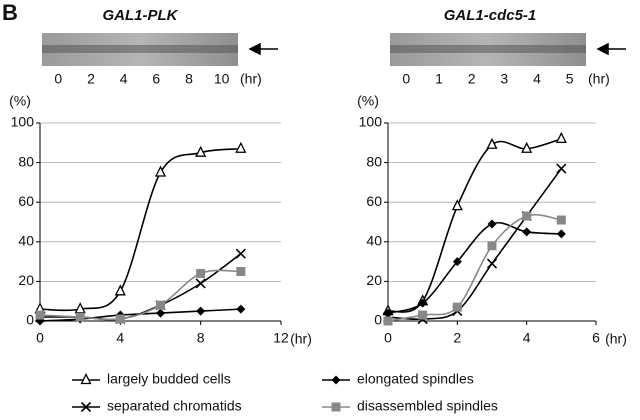 Image resolution: width=640 pixels, height=420 pixels. What do you see at coordinates (222, 79) in the screenshot?
I see `gel-lane-label: 10` at bounding box center [222, 79].